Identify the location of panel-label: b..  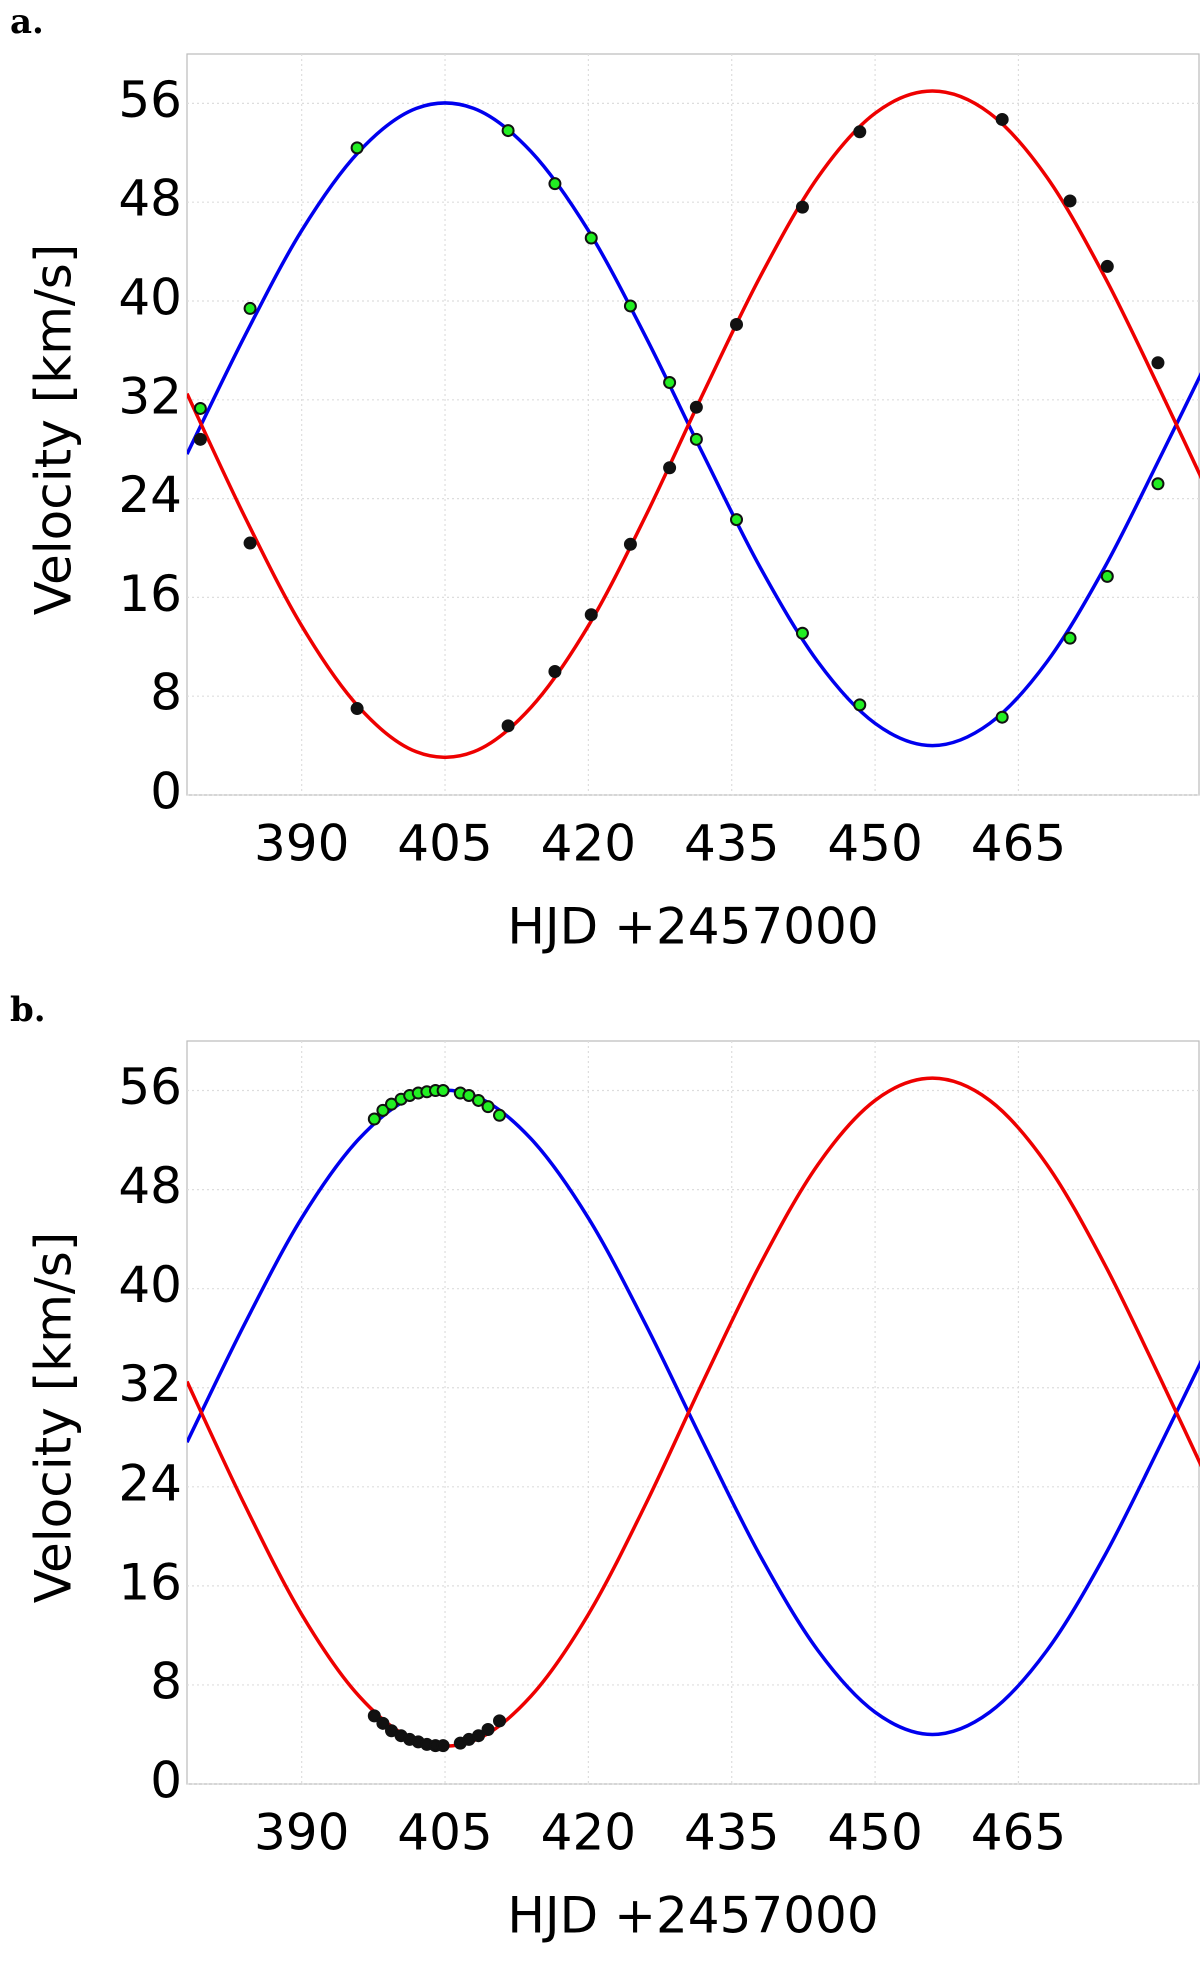
(28, 1010).